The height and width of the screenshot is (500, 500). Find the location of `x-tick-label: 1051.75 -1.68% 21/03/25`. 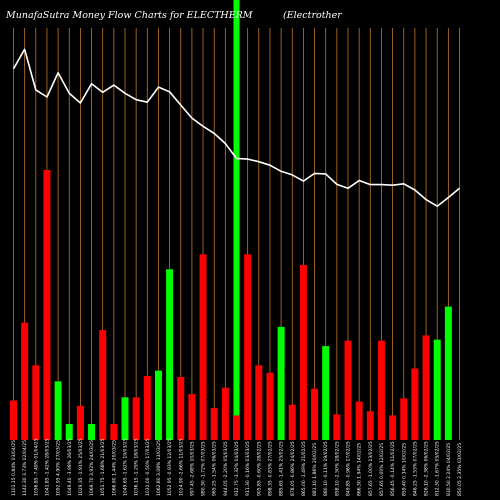

x-tick-label: 1051.75 -1.68% 21/03/25 is located at coordinates (103, 467).